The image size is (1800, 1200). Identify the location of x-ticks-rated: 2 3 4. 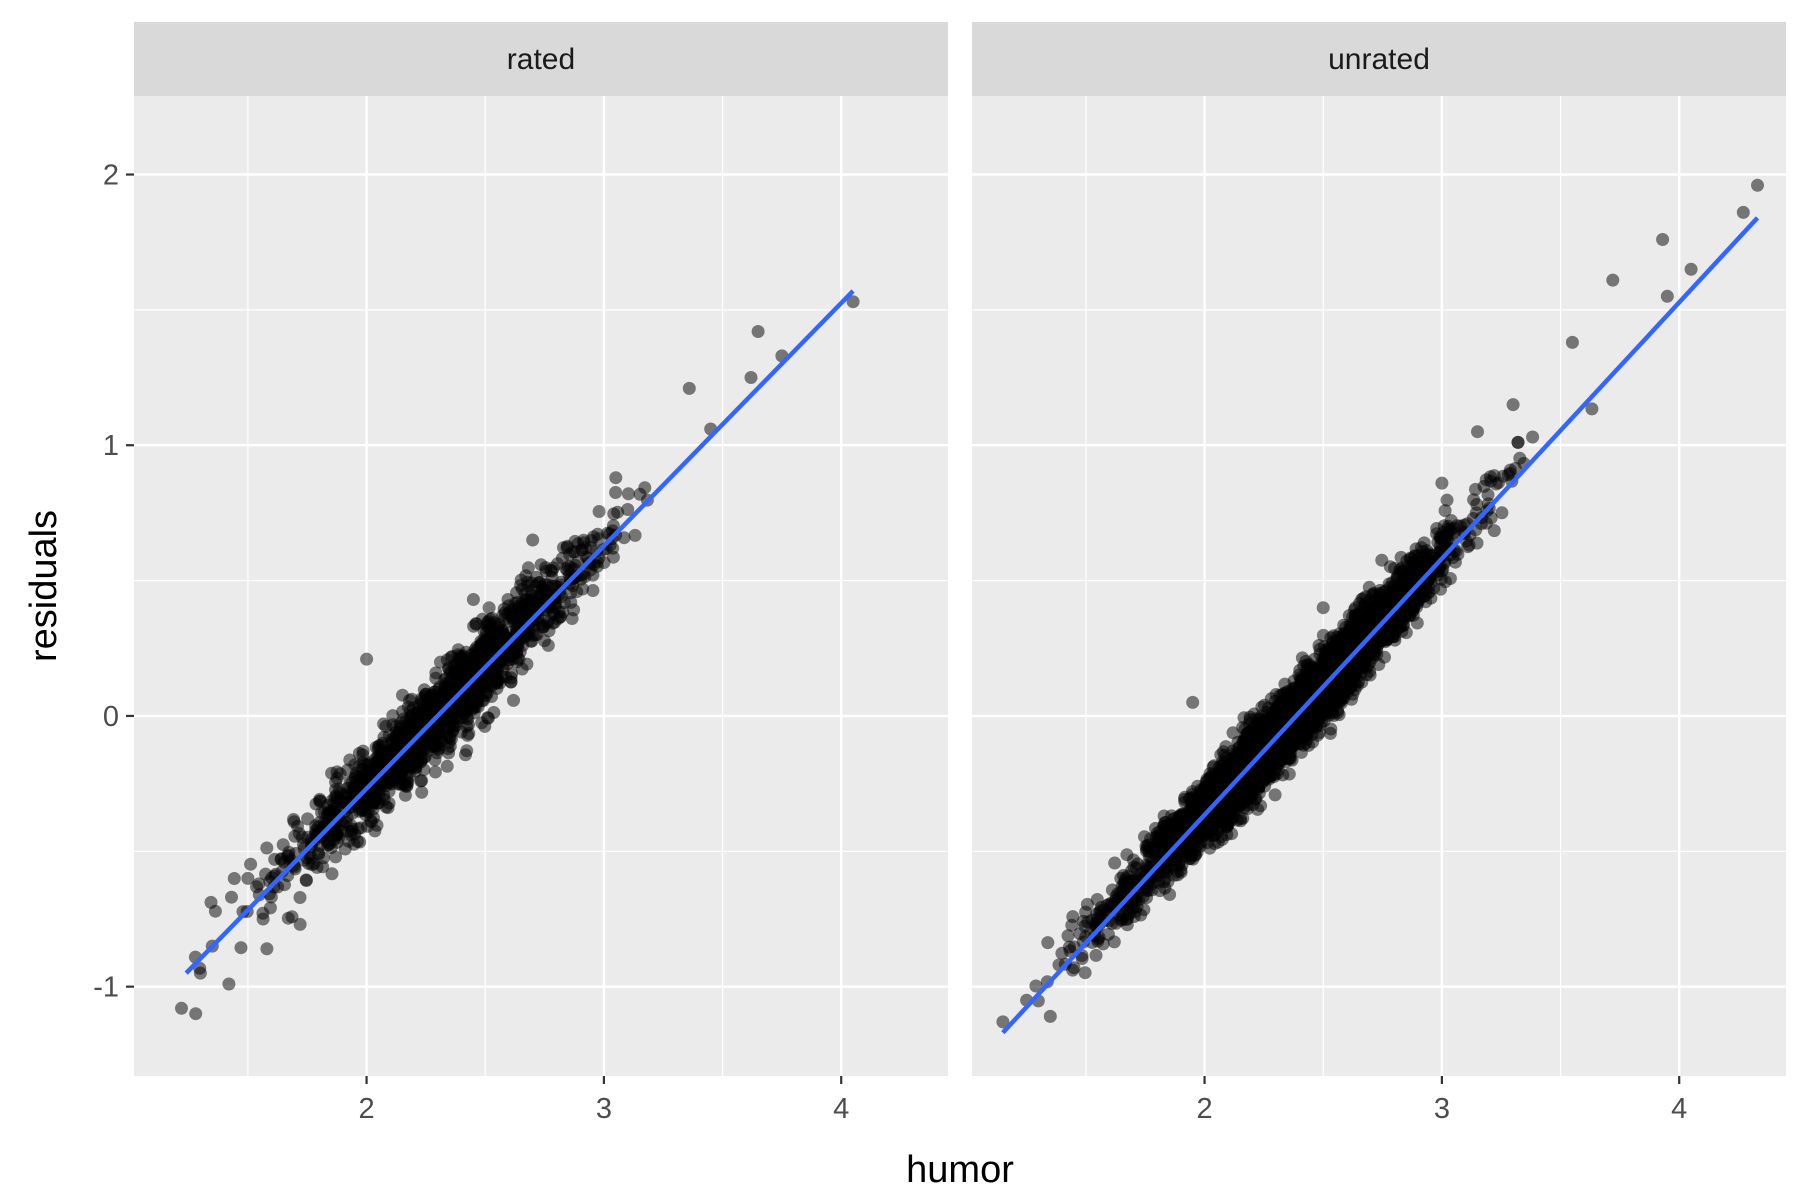
(604, 1100).